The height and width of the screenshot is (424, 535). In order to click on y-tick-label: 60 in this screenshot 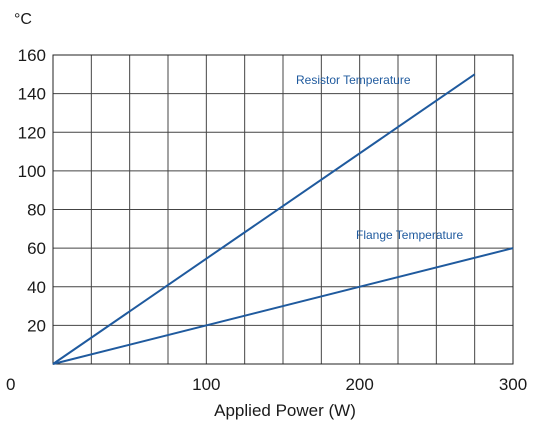, I will do `click(36, 248)`.